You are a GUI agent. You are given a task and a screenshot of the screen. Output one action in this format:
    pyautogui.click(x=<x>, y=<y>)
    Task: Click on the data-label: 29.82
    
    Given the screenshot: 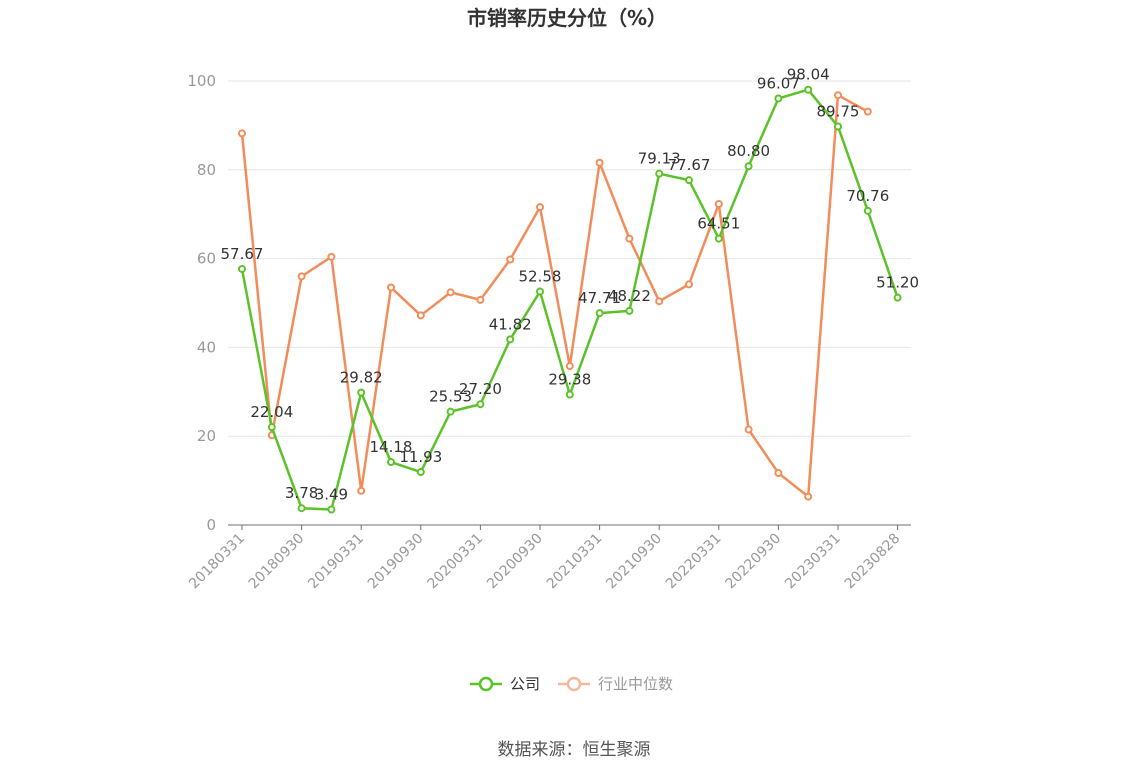 What is the action you would take?
    pyautogui.click(x=361, y=378)
    